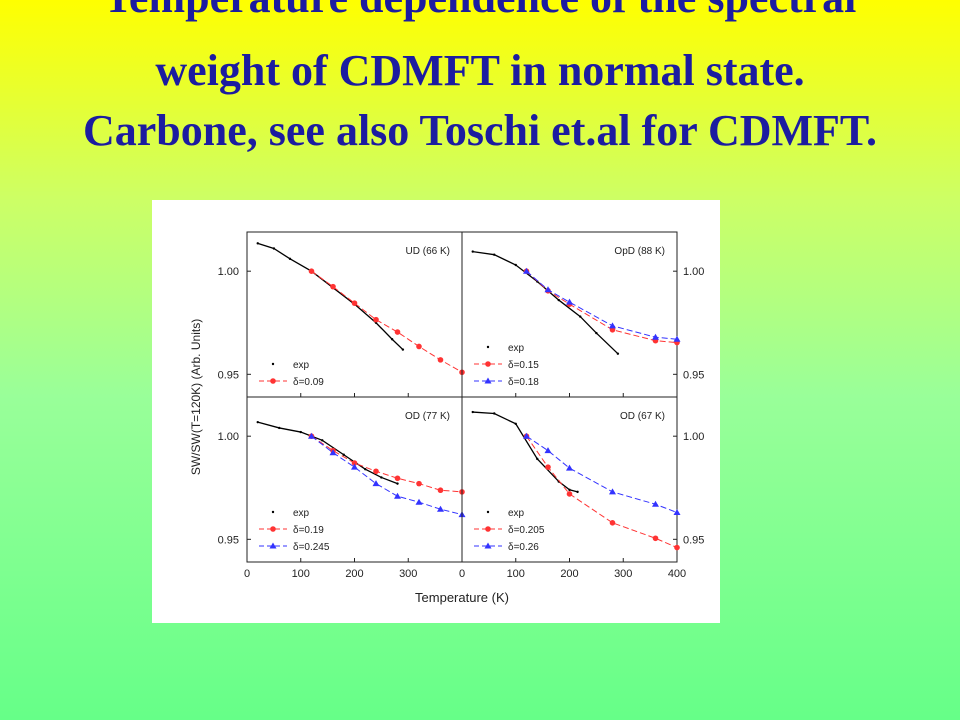 The width and height of the screenshot is (960, 720). Describe the element at coordinates (526, 530) in the screenshot. I see `legend-label: δ=0.205` at that location.